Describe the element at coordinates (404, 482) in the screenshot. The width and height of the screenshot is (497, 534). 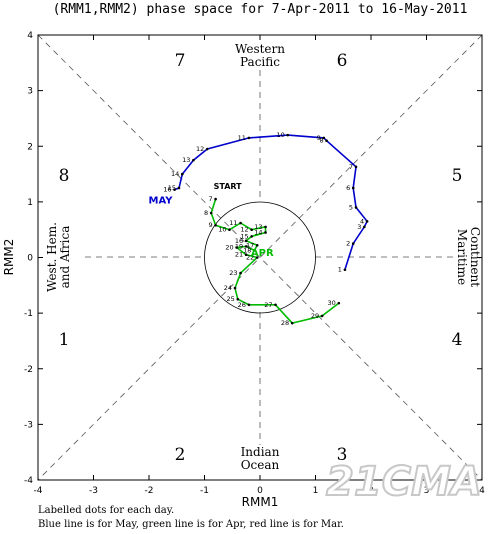
I see `watermark: 21CMA` at that location.